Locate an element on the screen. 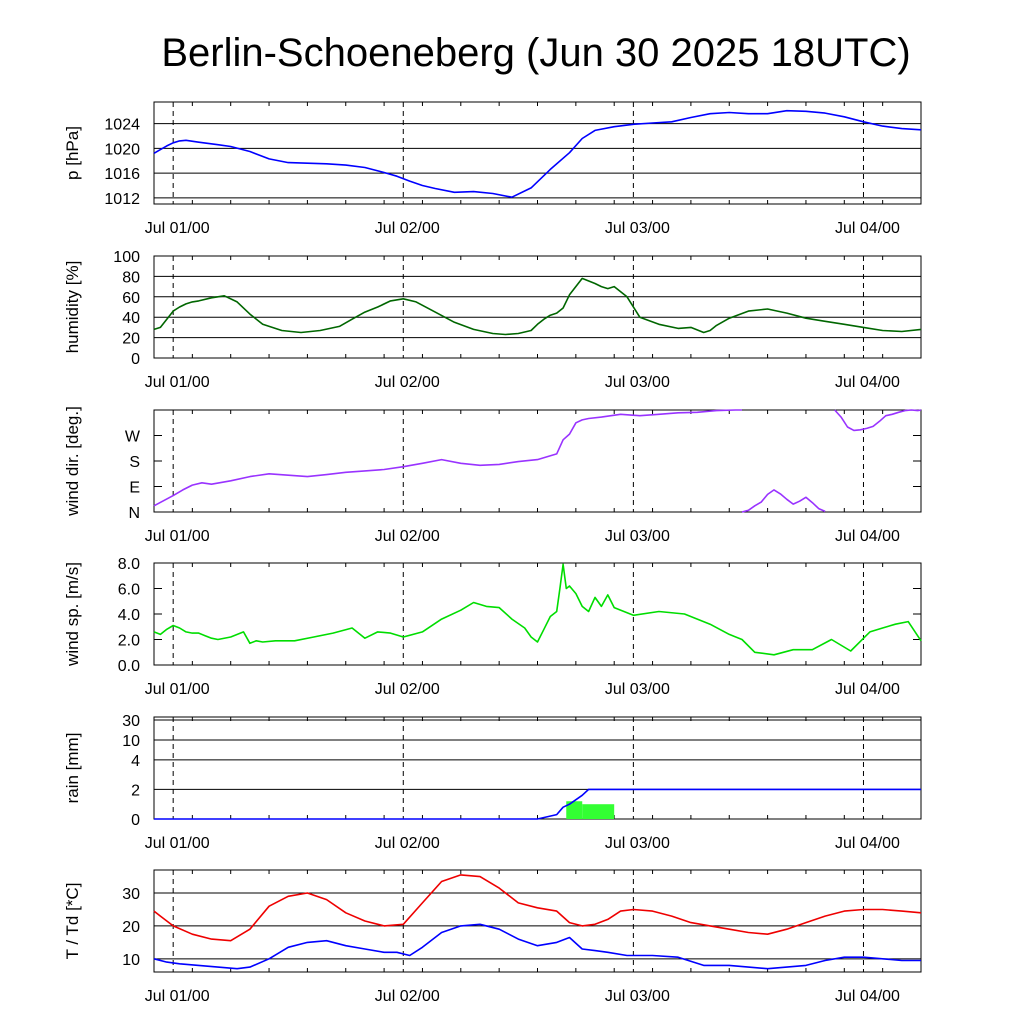  y-tick-label: 100 is located at coordinates (126, 257).